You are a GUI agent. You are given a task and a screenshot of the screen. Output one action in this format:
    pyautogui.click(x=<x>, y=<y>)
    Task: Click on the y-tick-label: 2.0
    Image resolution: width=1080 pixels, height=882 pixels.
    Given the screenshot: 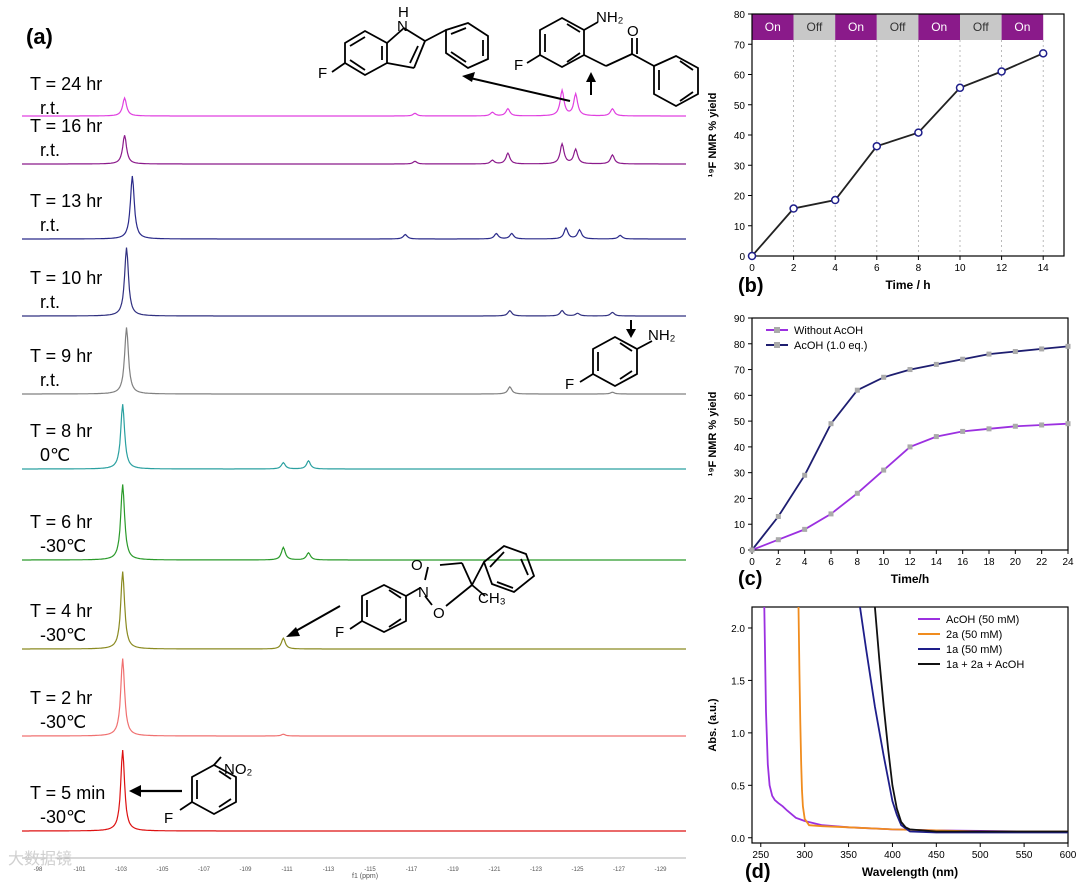 What is the action you would take?
    pyautogui.click(x=738, y=629)
    